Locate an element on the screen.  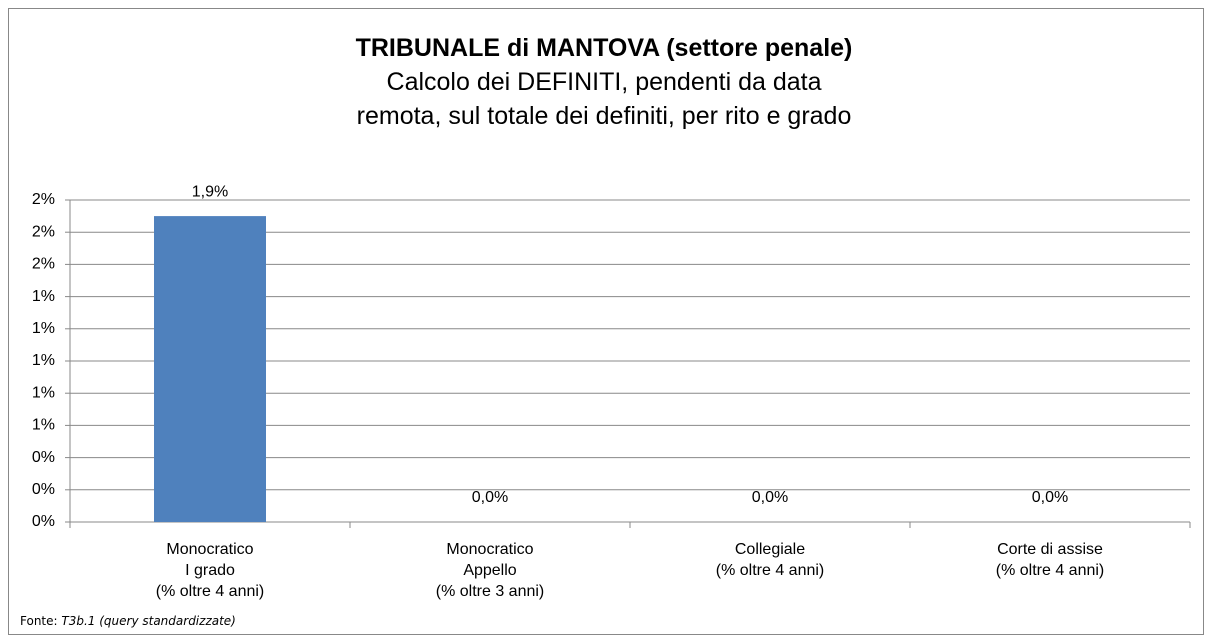
source-text: T3b.1 (query standardizzate) is located at coordinates (148, 621).